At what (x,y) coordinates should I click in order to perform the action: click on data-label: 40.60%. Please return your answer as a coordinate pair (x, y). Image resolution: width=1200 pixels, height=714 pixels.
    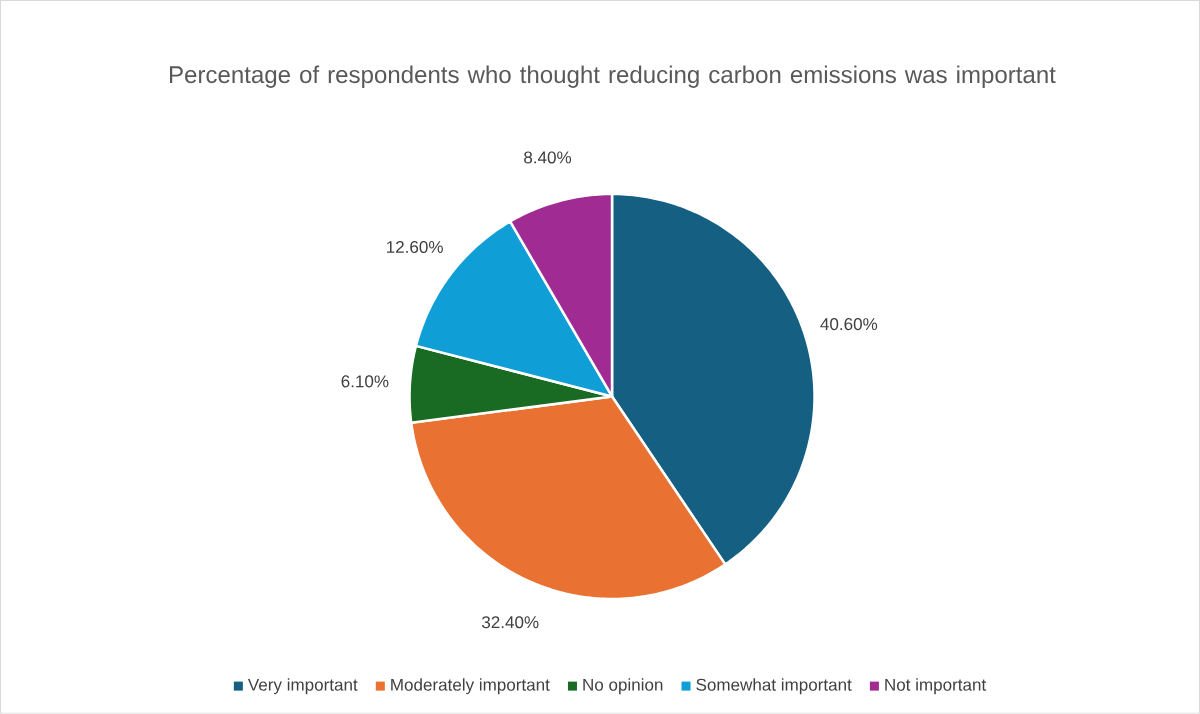
    Looking at the image, I should click on (849, 324).